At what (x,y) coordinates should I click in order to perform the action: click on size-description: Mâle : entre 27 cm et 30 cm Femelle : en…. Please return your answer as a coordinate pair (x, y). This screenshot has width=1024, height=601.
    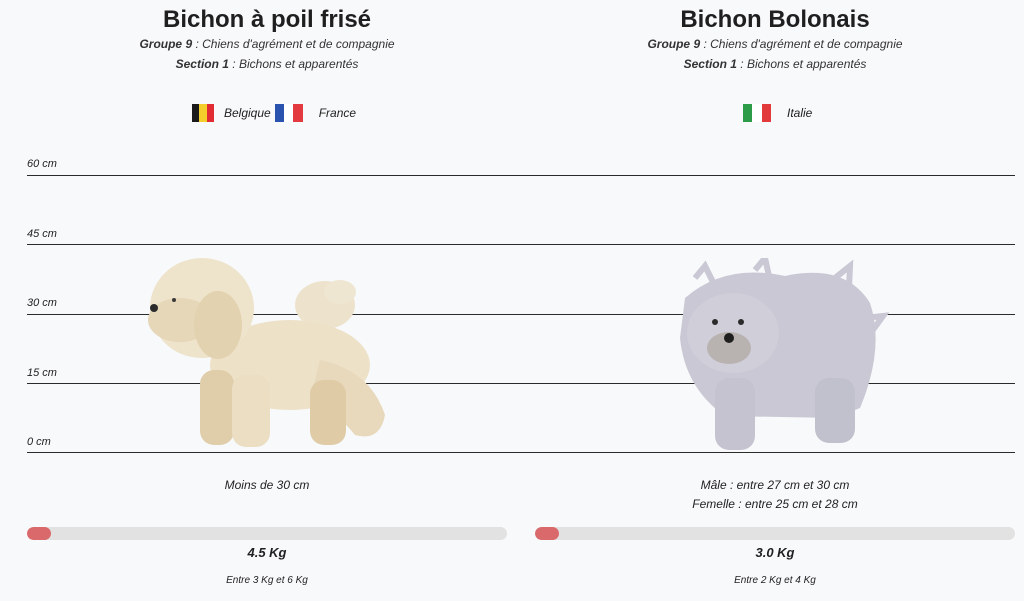
    Looking at the image, I should click on (775, 495).